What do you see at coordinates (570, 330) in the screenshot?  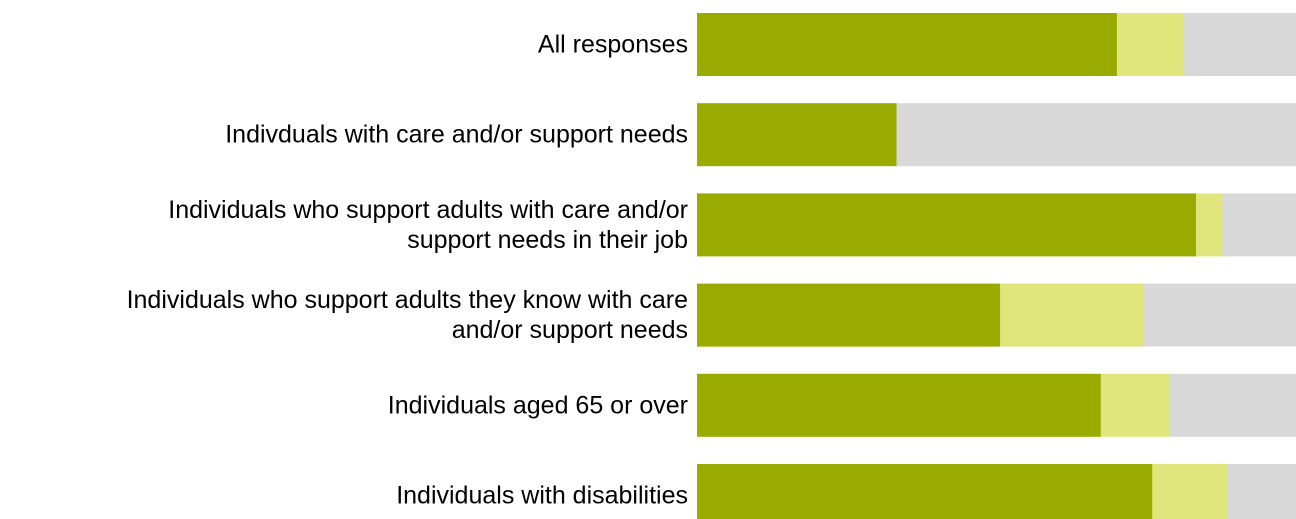 I see `category-label-line: and/or support needs` at bounding box center [570, 330].